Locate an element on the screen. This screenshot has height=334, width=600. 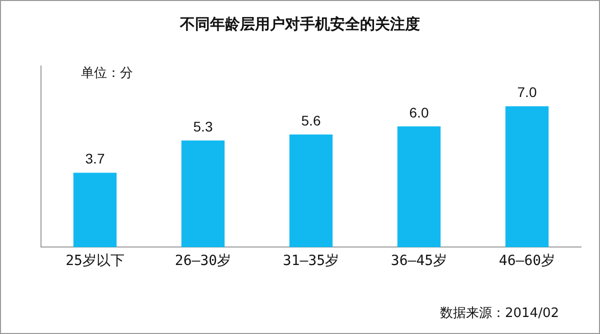
chart-title: 不同年龄层用户对手机安全的关注度 is located at coordinates (299, 24).